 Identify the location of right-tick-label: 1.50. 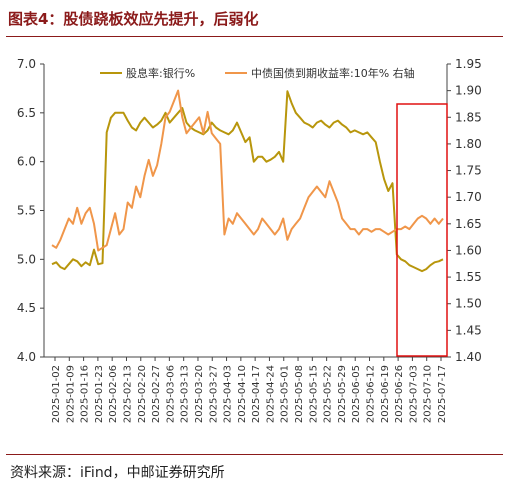
(468, 304).